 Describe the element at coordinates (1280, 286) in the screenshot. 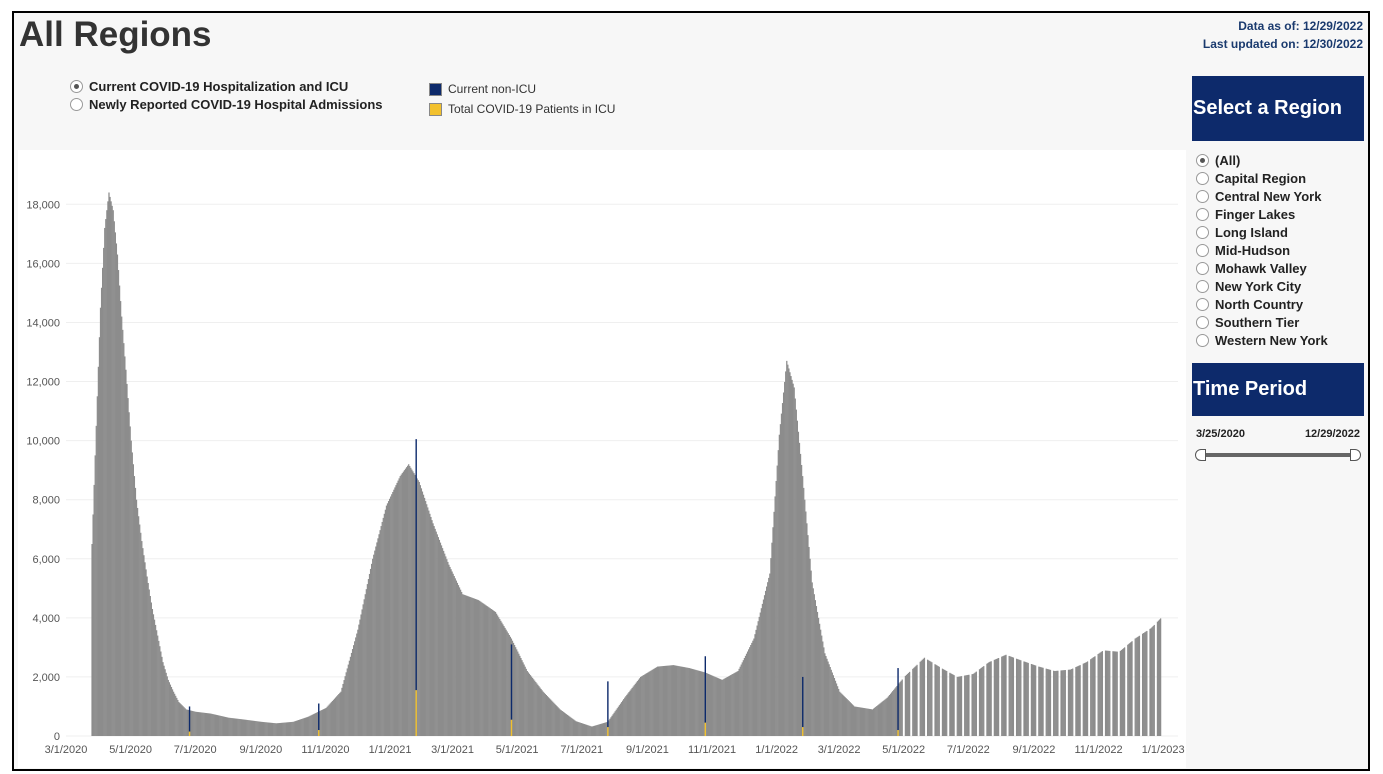

I see `region-option: New York City` at that location.